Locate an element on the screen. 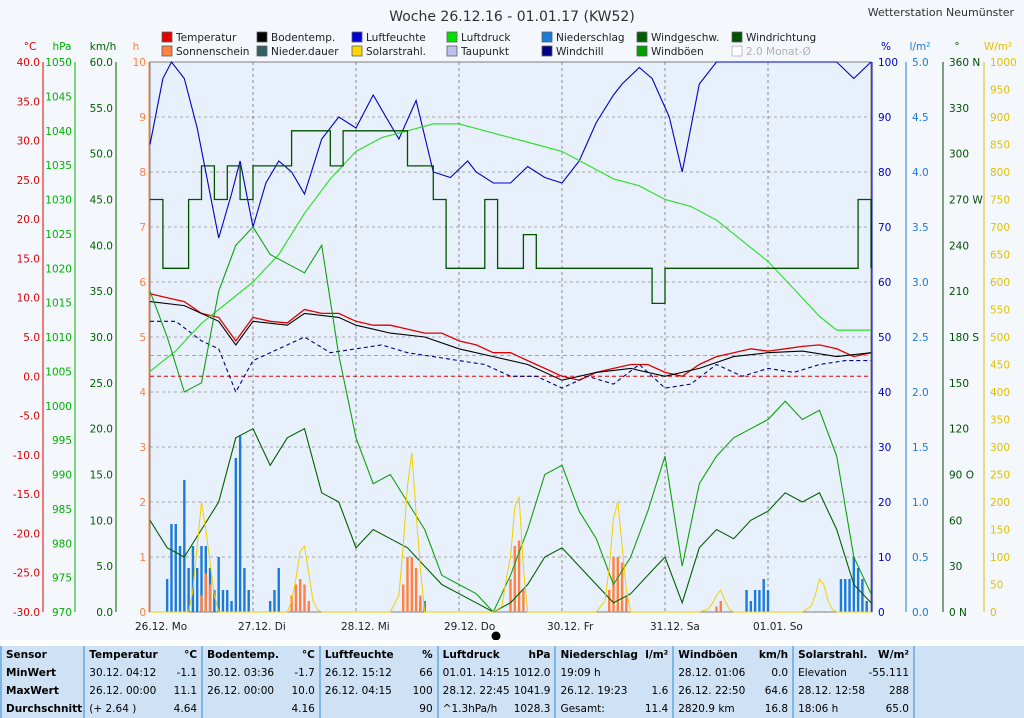 Image resolution: width=1024 pixels, height=718 pixels. stats-cell-label: 26.12. 22:50 is located at coordinates (712, 690).